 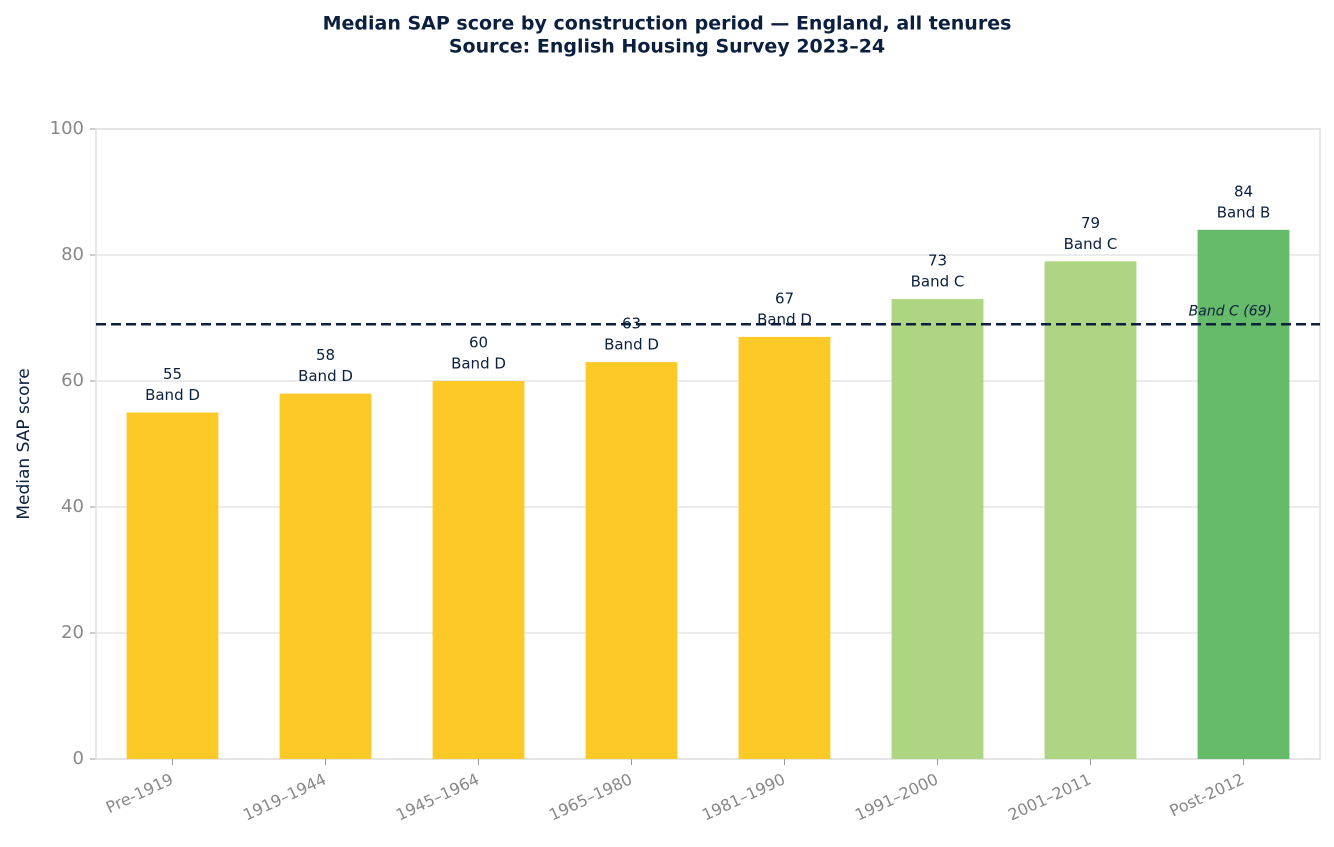 I want to click on reference-label: Band C (69), so click(x=1230, y=311).